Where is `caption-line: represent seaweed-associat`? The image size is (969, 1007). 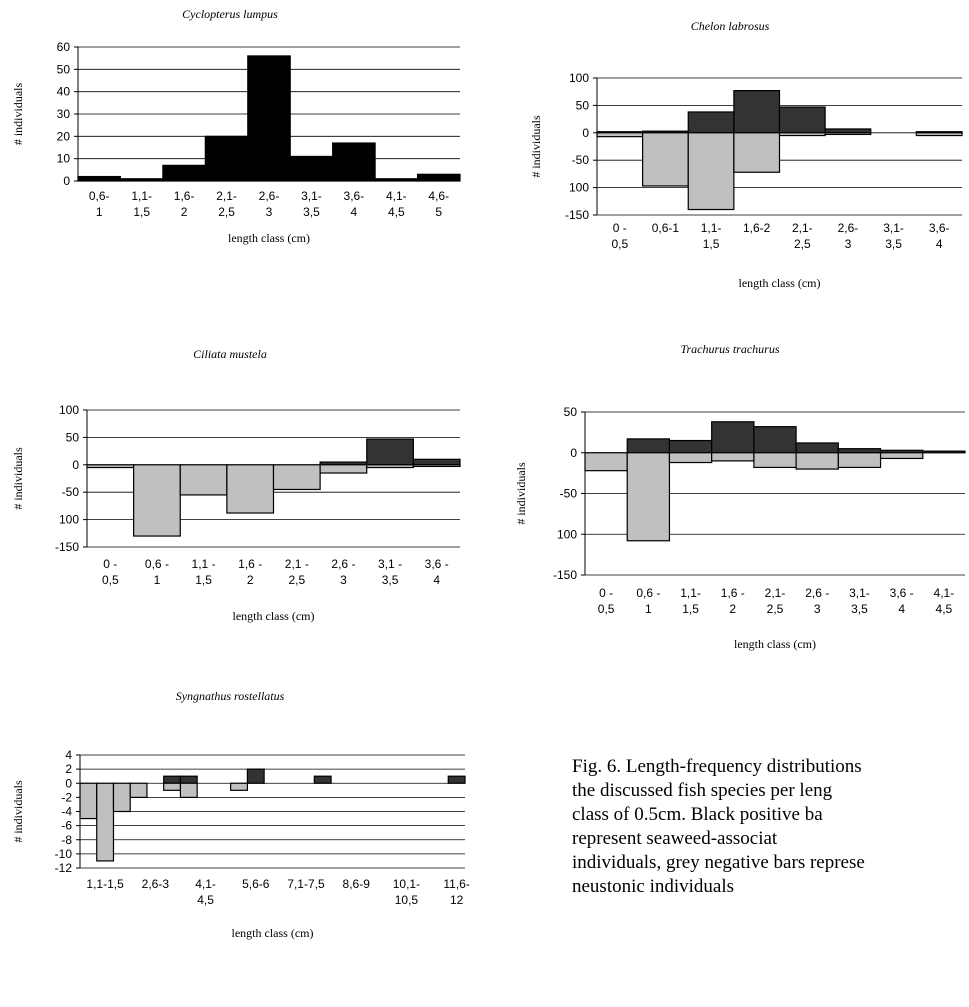 caption-line: represent seaweed-associat is located at coordinates (675, 838).